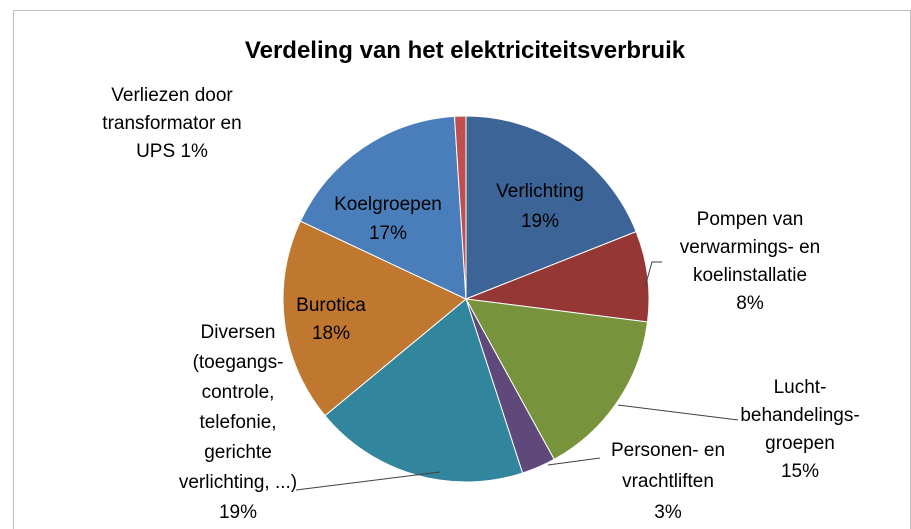 The image size is (911, 529). I want to click on slice-label: Personen- en vrachtliften 3%, so click(668, 481).